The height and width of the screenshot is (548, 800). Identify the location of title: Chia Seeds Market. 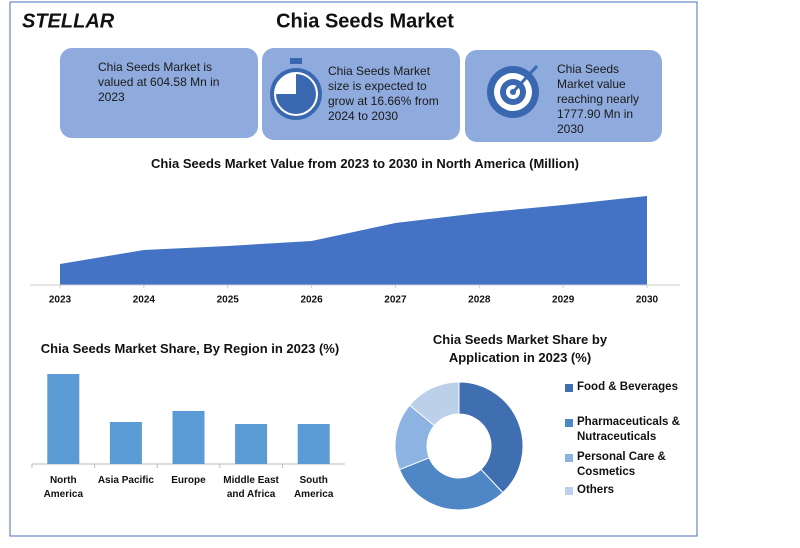
(365, 21).